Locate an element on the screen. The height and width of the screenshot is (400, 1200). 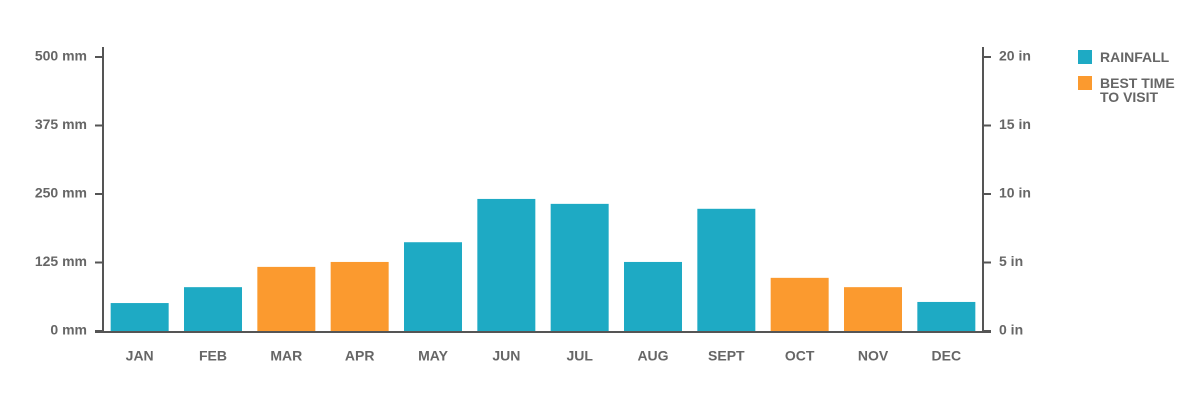
y-tick-label: 125 mm is located at coordinates (61, 261).